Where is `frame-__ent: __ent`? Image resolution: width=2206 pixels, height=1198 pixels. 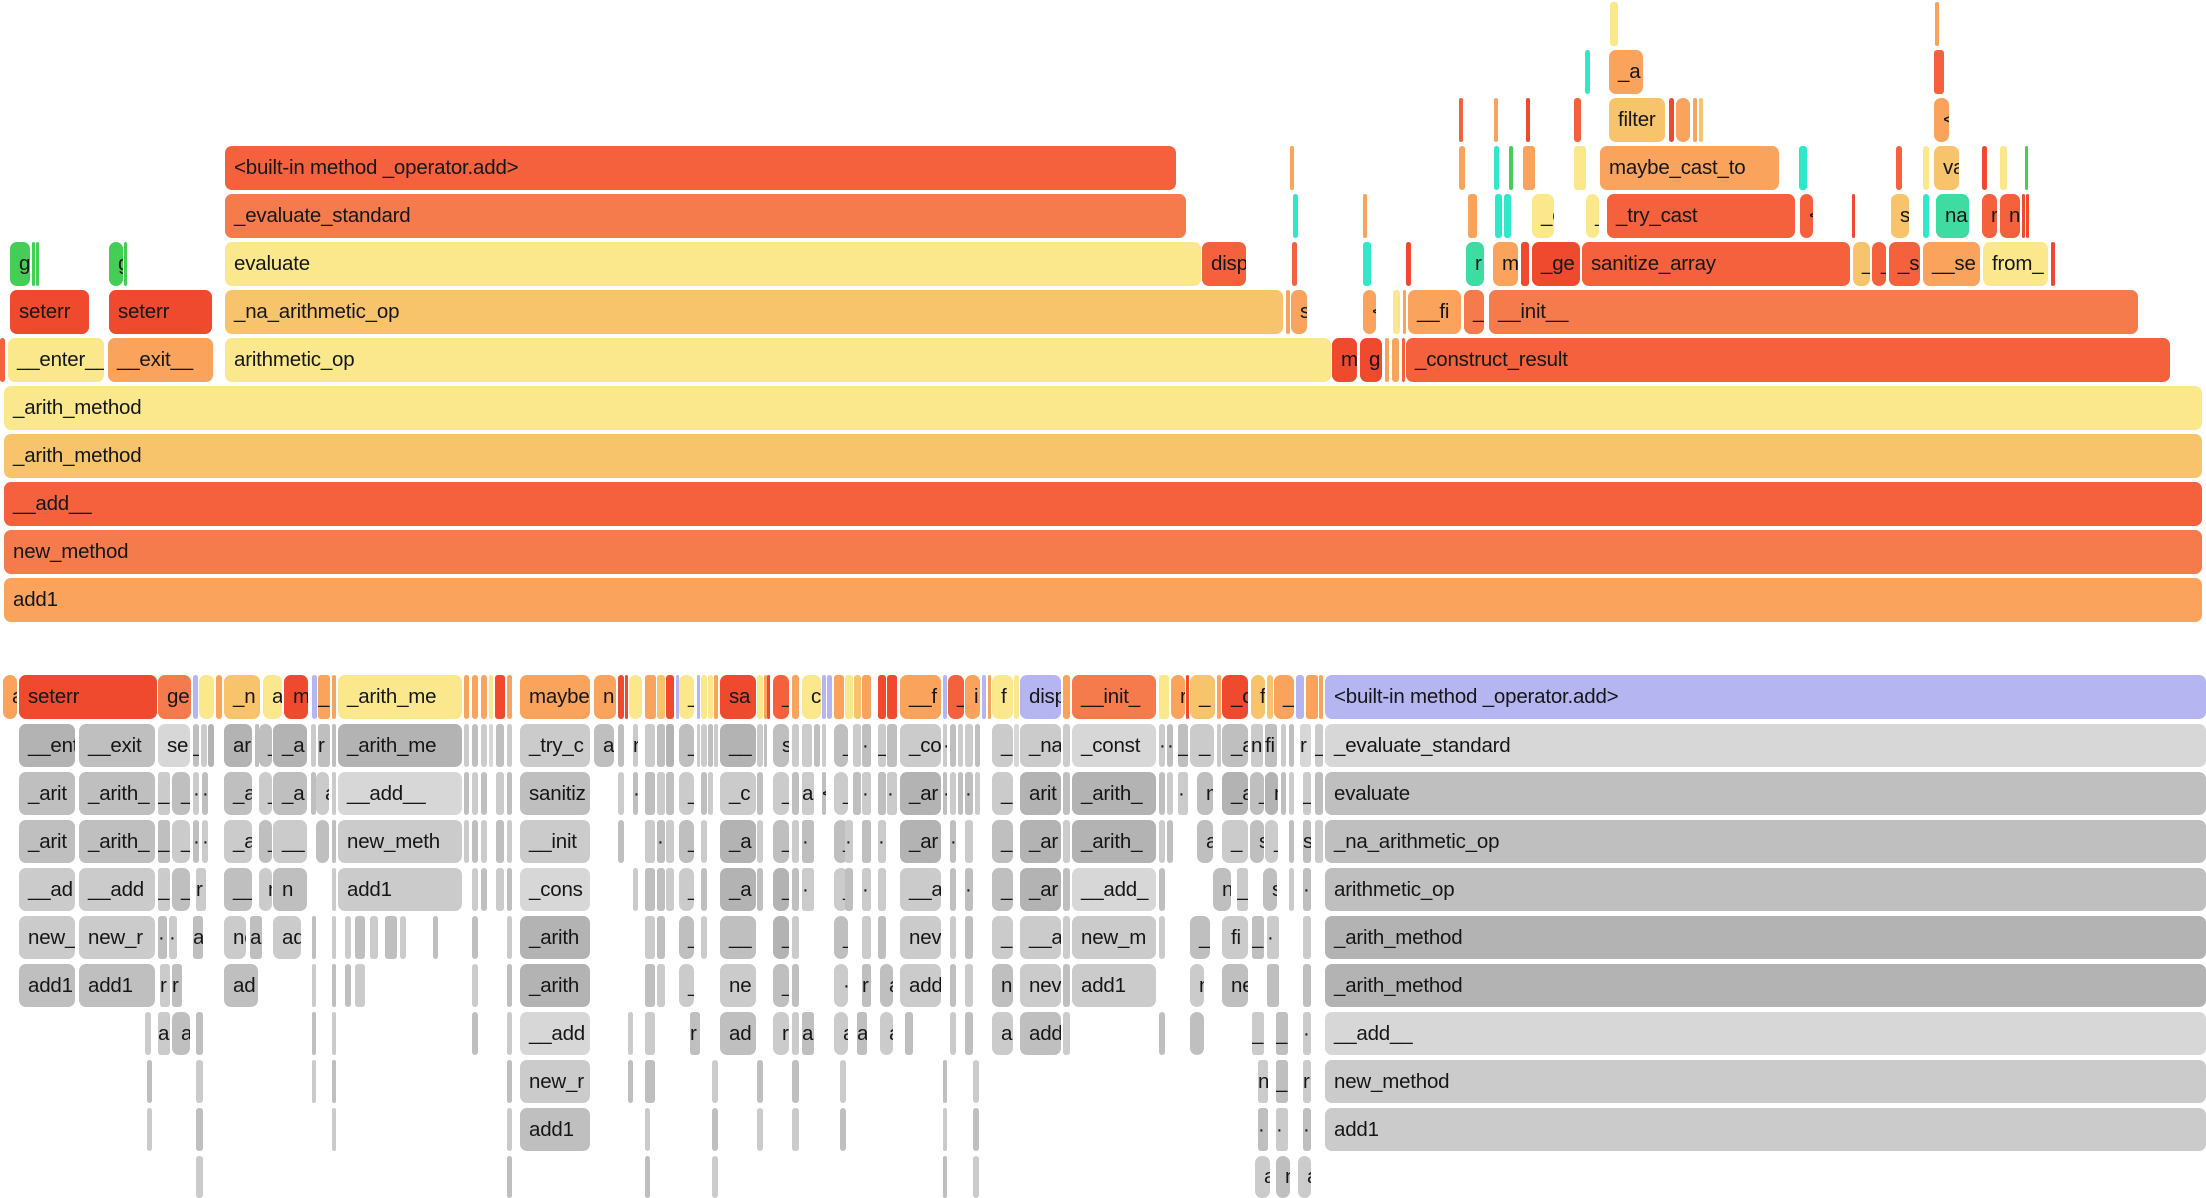 frame-__ent: __ent is located at coordinates (47, 745).